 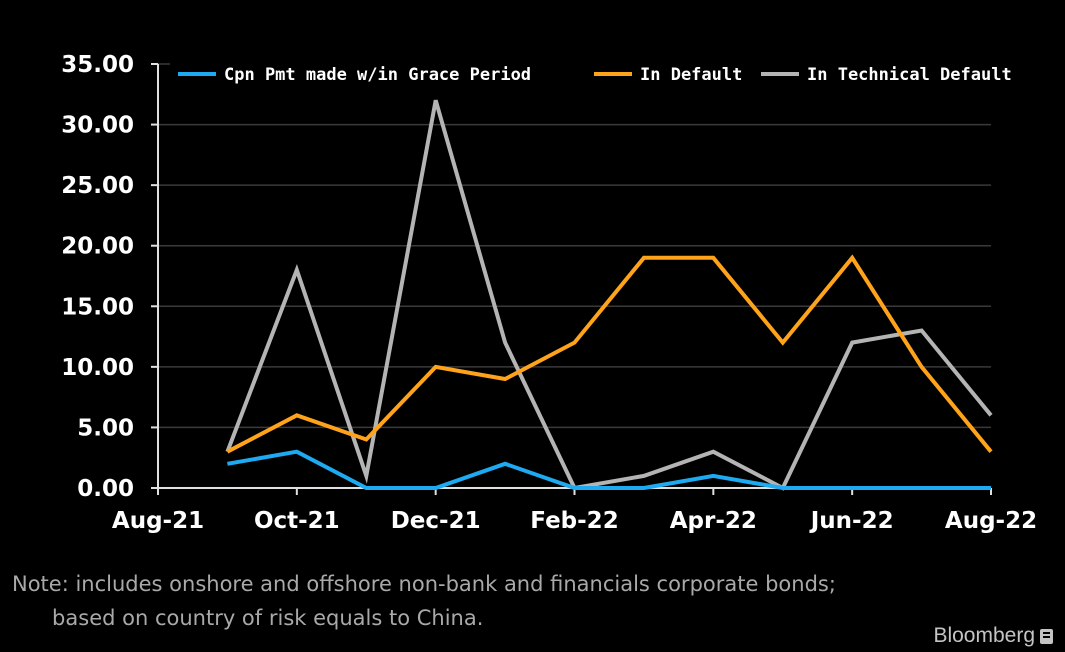 I want to click on y-tick-label: 25.00, so click(x=97, y=186).